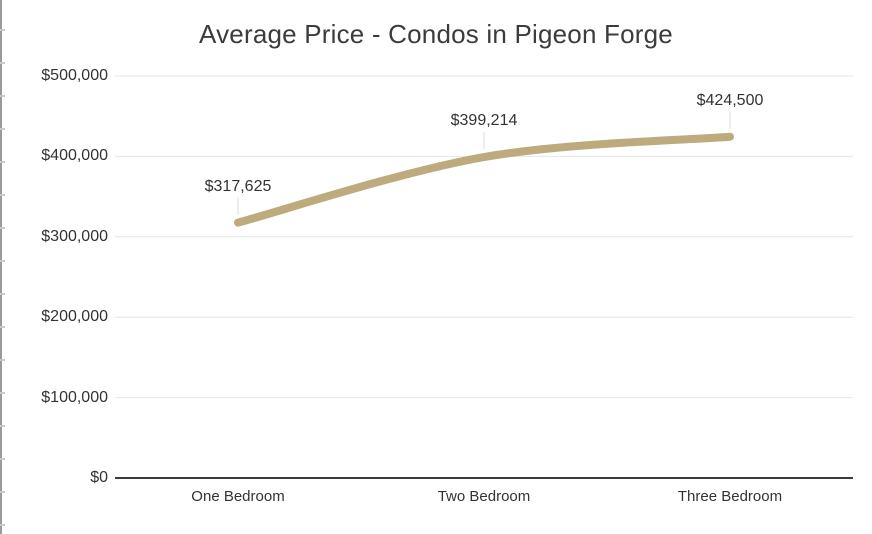 The height and width of the screenshot is (534, 872). What do you see at coordinates (730, 496) in the screenshot?
I see `x-axis-category-label: Three Bedroom` at bounding box center [730, 496].